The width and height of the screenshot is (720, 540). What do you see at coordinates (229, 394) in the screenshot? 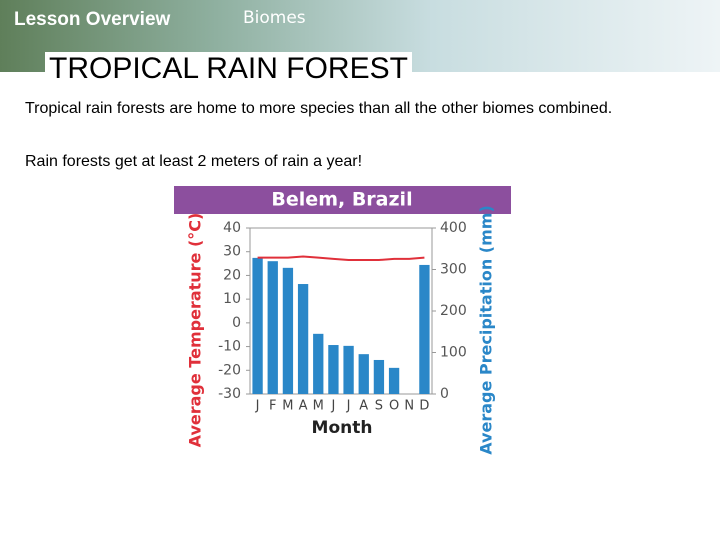
I see `y-tick-label: -30` at bounding box center [229, 394].